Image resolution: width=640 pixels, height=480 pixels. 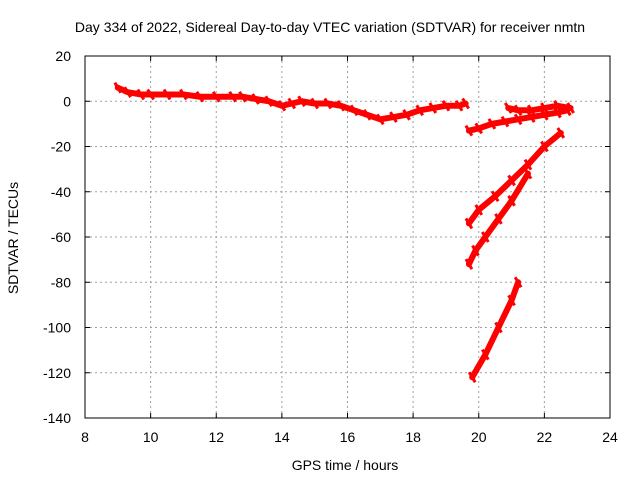 I want to click on series-line-descending-track-b, so click(x=498, y=219).